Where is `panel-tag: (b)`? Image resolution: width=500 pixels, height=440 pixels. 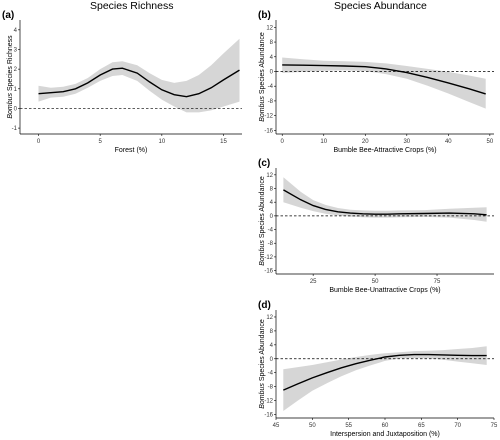 panel-tag: (b) is located at coordinates (264, 15).